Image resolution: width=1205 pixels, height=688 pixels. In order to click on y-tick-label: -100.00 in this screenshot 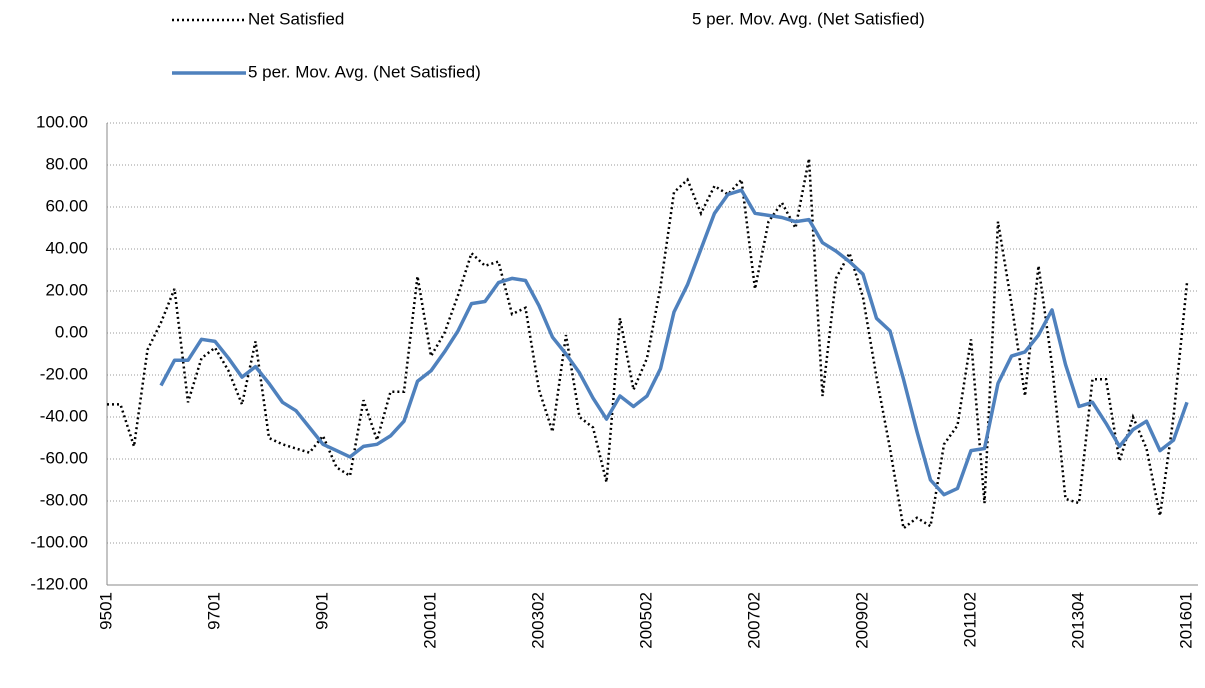, I will do `click(59, 541)`.